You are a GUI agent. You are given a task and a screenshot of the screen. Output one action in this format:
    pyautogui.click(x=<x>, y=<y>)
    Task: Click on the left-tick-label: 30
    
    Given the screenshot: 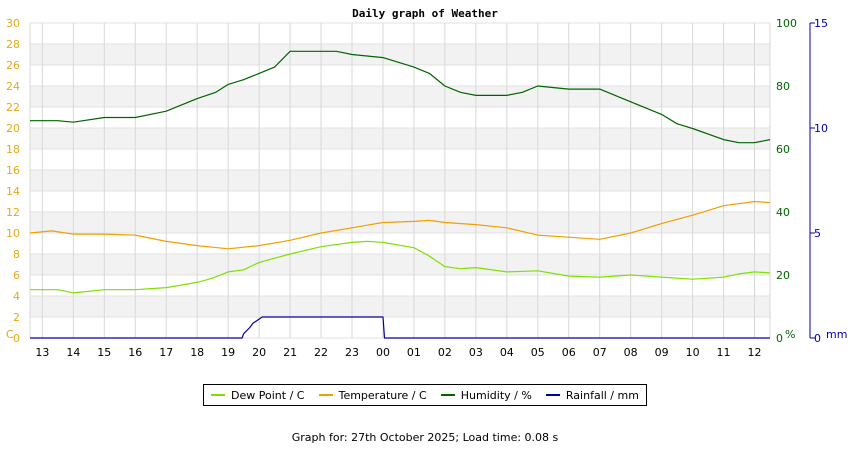 What is the action you would take?
    pyautogui.click(x=13, y=23)
    